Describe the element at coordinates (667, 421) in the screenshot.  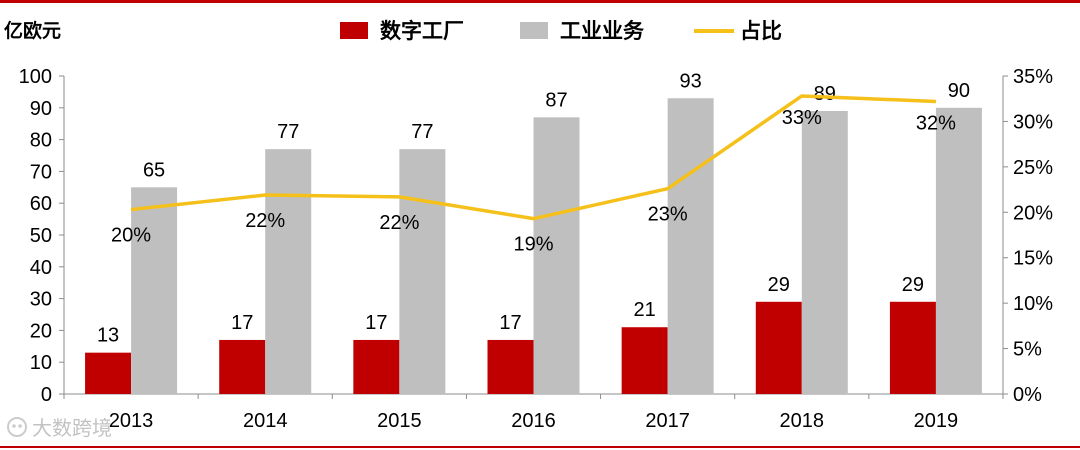
I see `x-axis-tick-label: 2017` at that location.